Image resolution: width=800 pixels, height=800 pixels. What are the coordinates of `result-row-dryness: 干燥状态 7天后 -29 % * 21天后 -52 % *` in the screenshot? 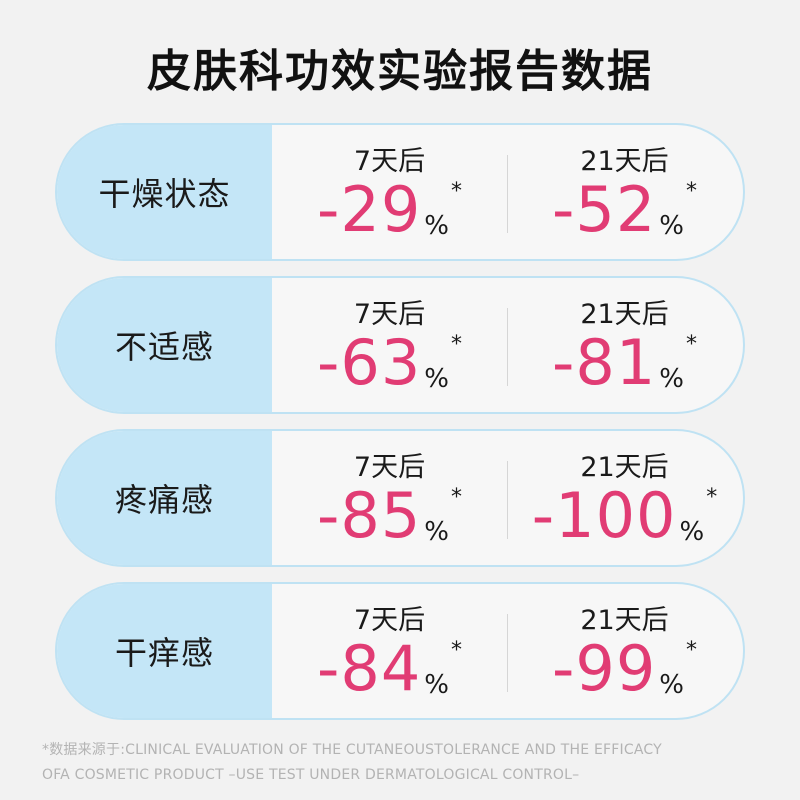 It's located at (400, 192).